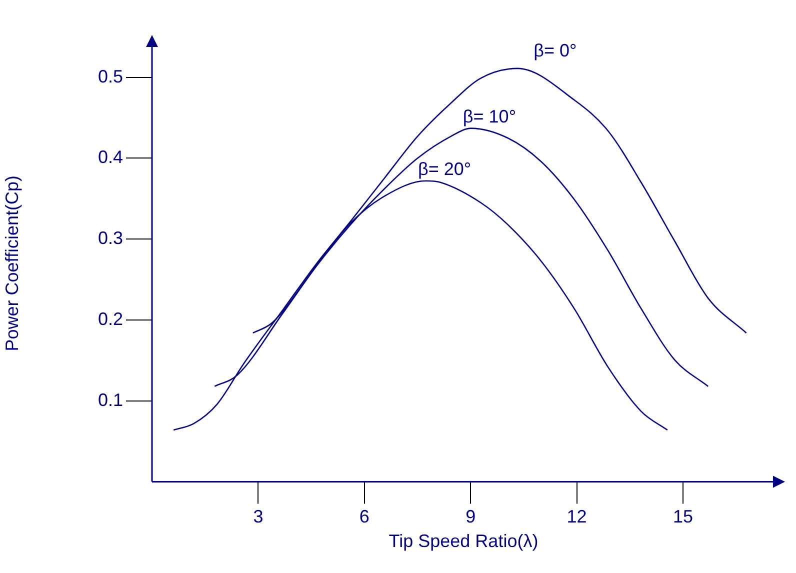  Describe the element at coordinates (364, 516) in the screenshot. I see `x-tick-label: 6` at that location.